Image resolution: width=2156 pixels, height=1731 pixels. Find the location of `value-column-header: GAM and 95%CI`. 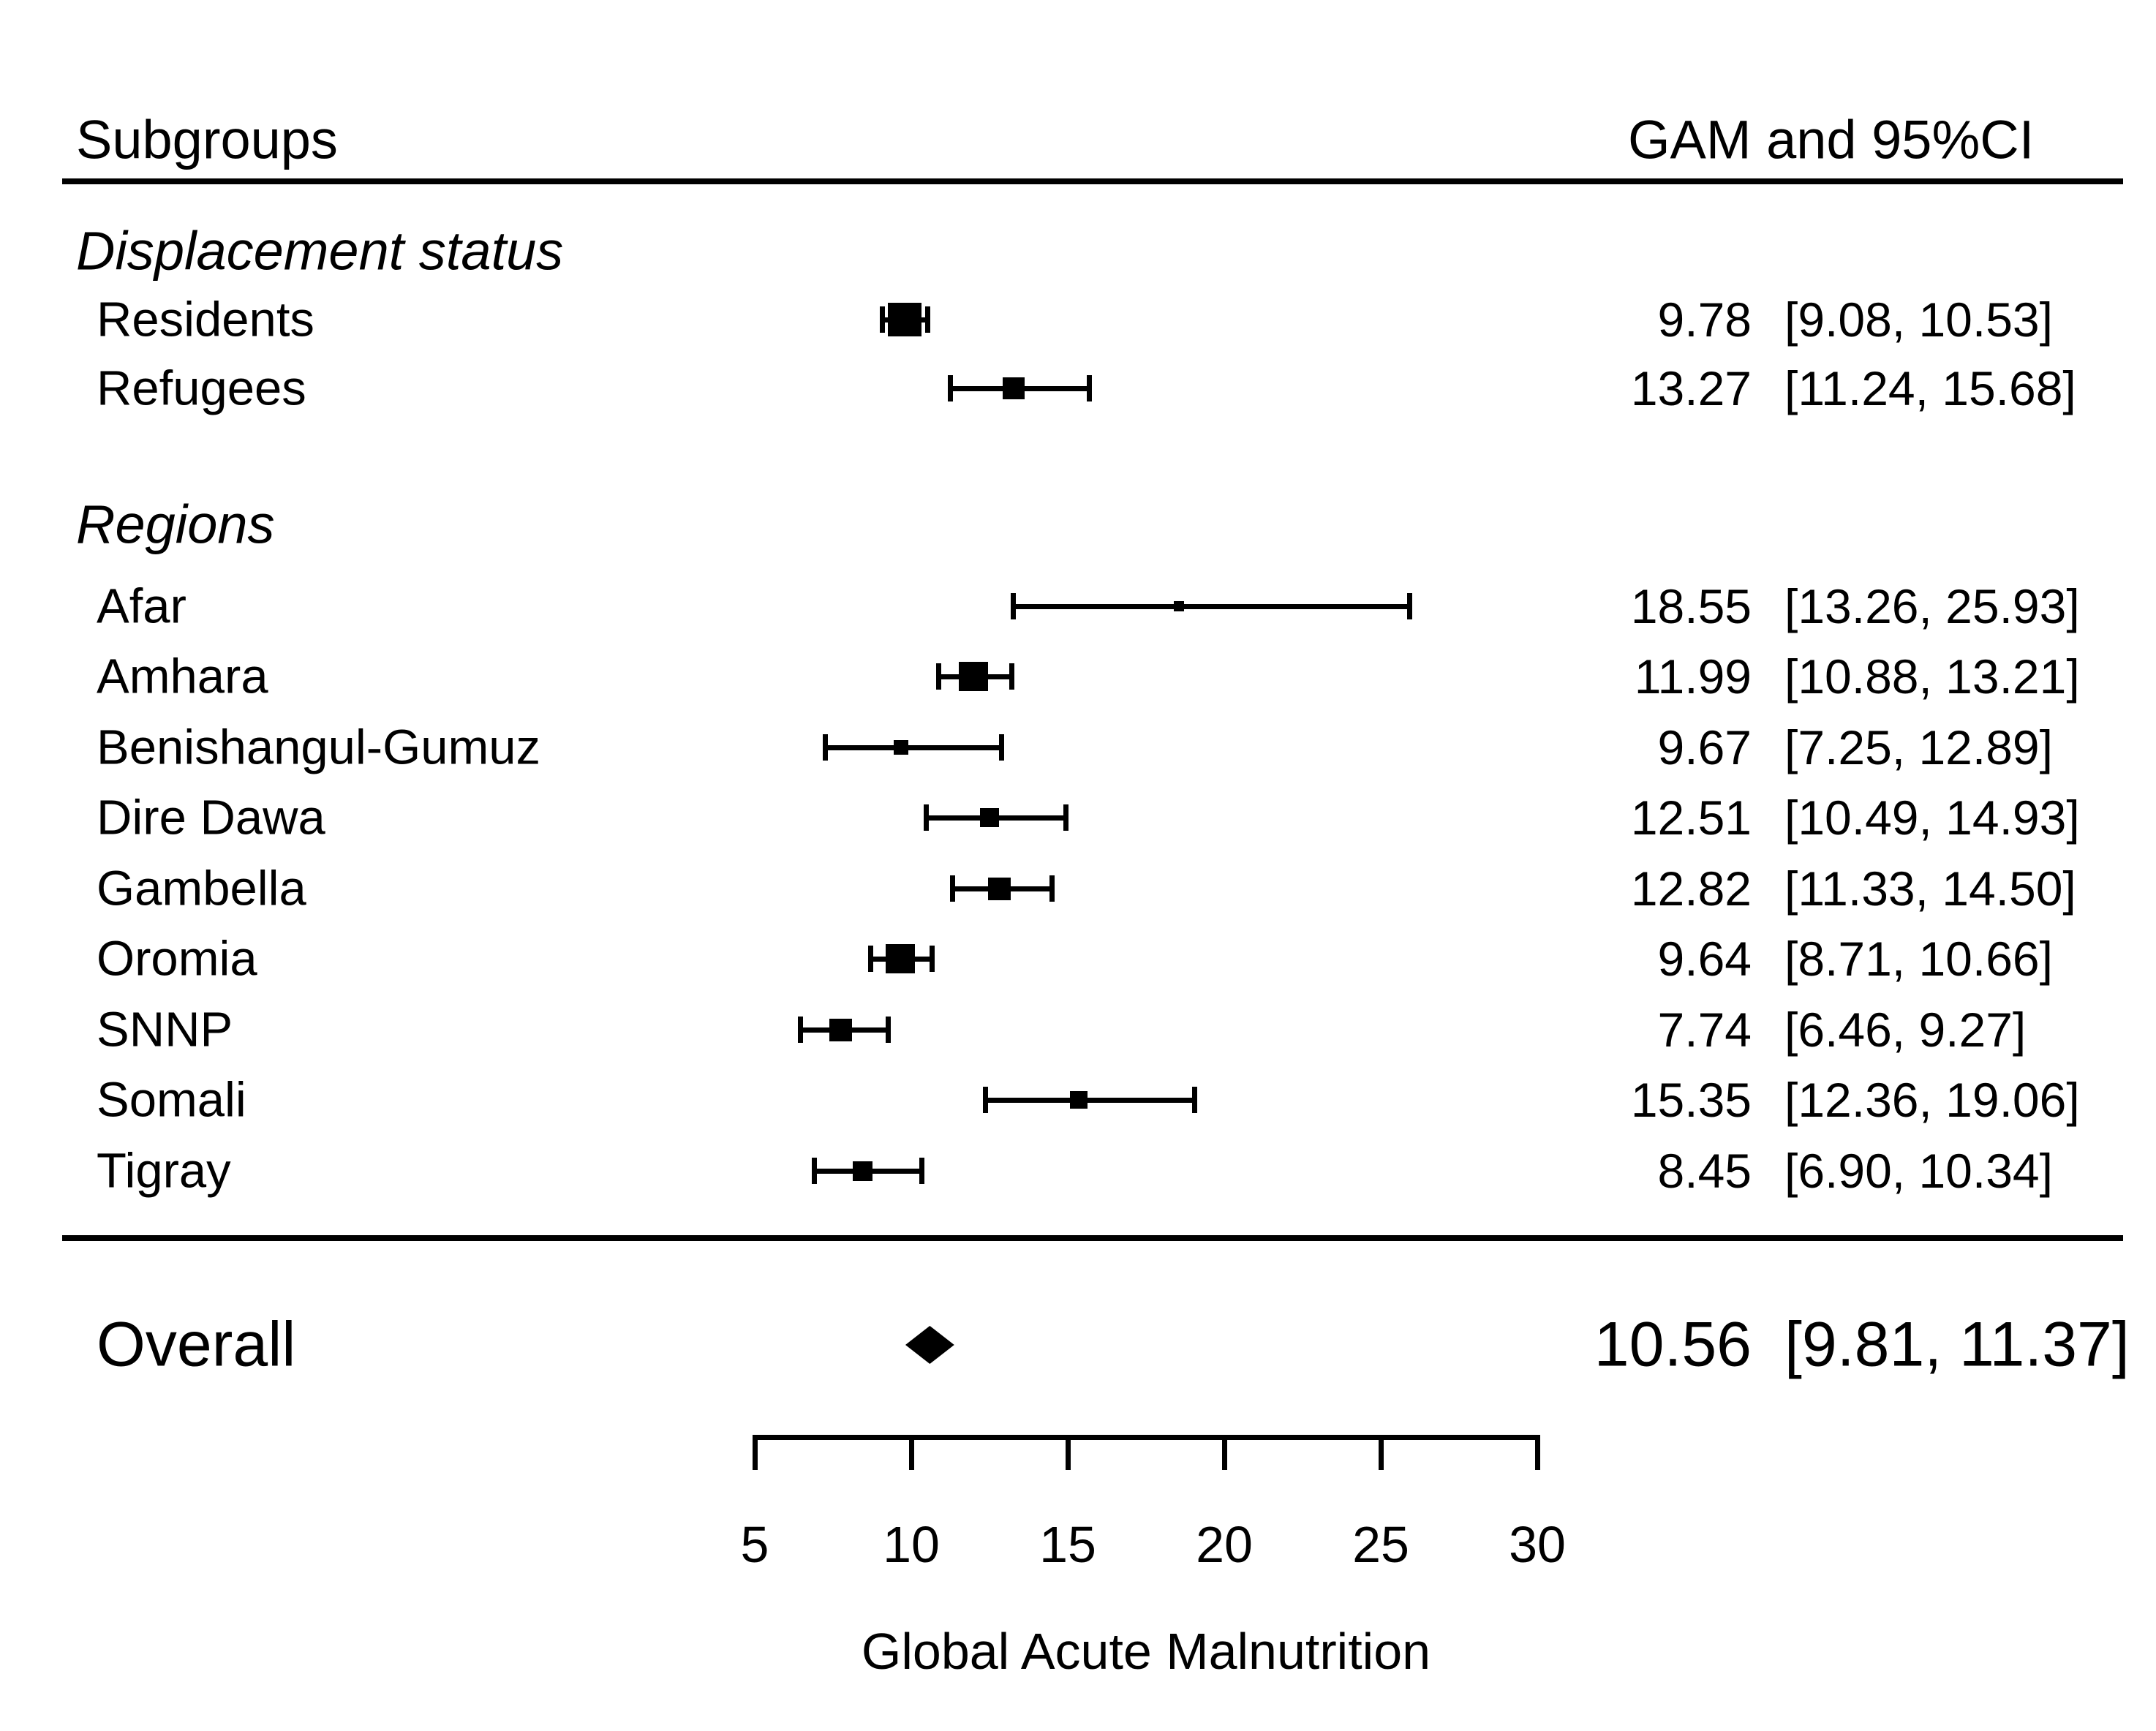

value-column-header: GAM and 95%CI is located at coordinates (1831, 139).